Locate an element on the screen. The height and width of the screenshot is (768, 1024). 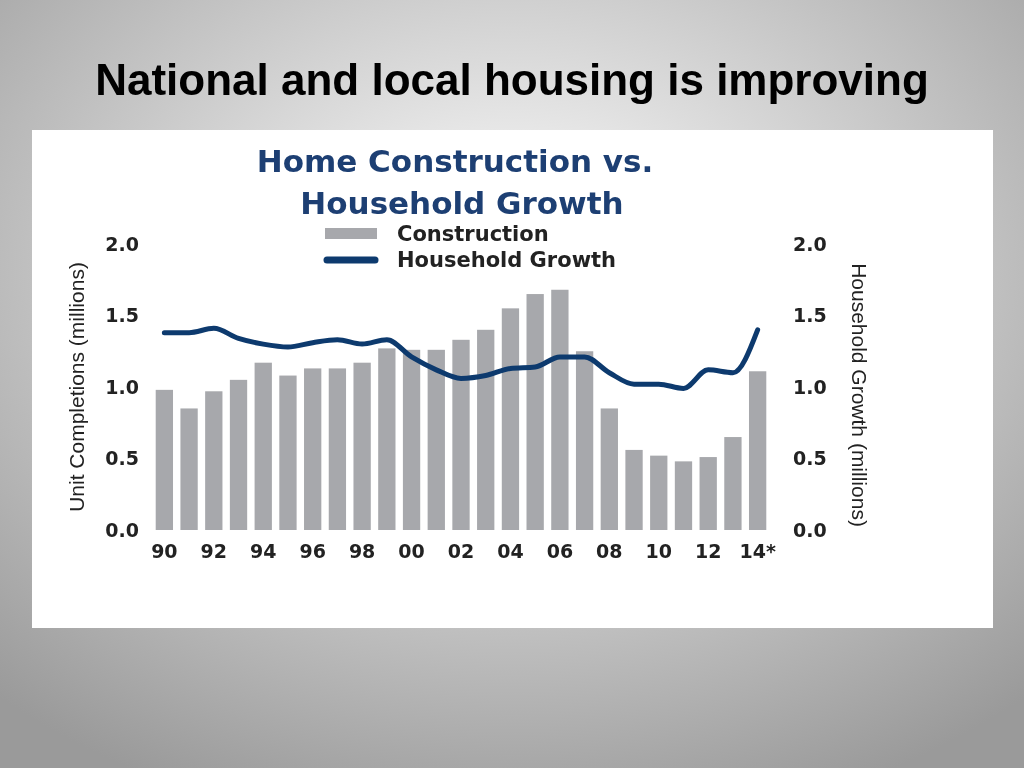
x-tick-label: 90 is located at coordinates (164, 551).